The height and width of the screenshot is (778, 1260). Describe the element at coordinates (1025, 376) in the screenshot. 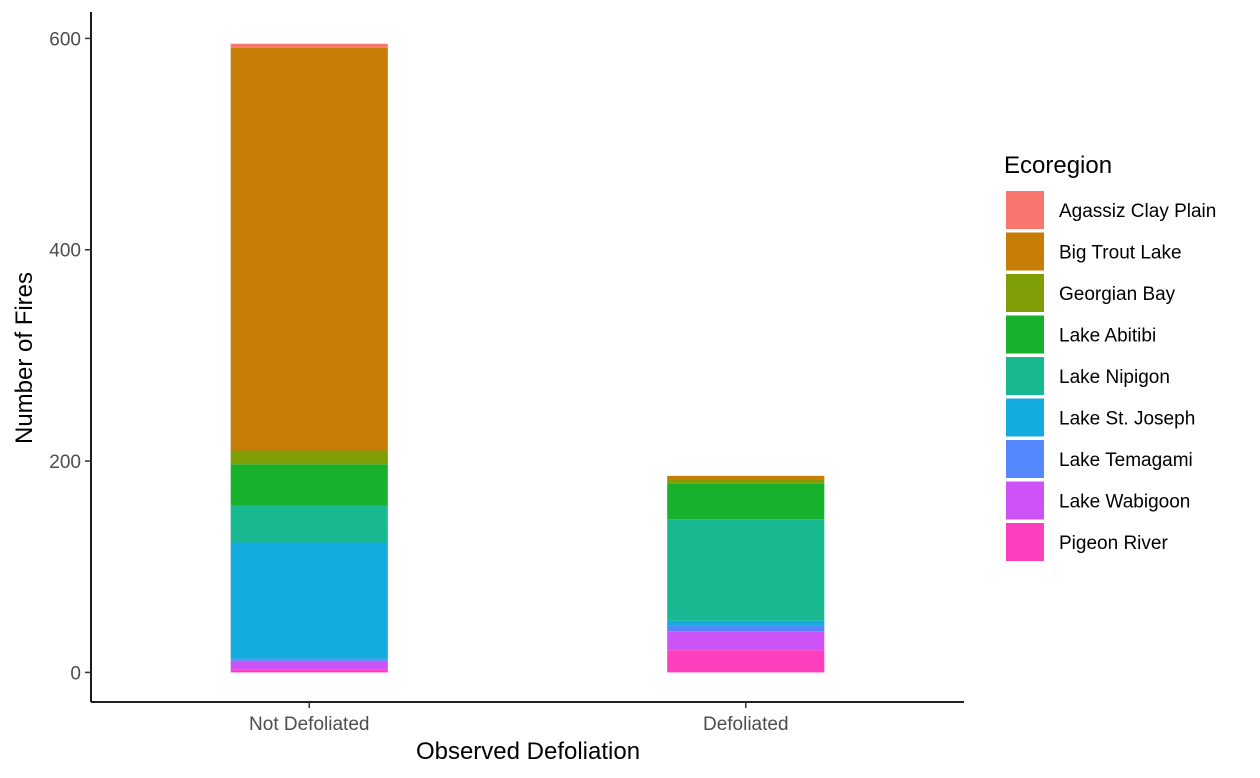

I see `legend-key-lake-nipigon` at that location.